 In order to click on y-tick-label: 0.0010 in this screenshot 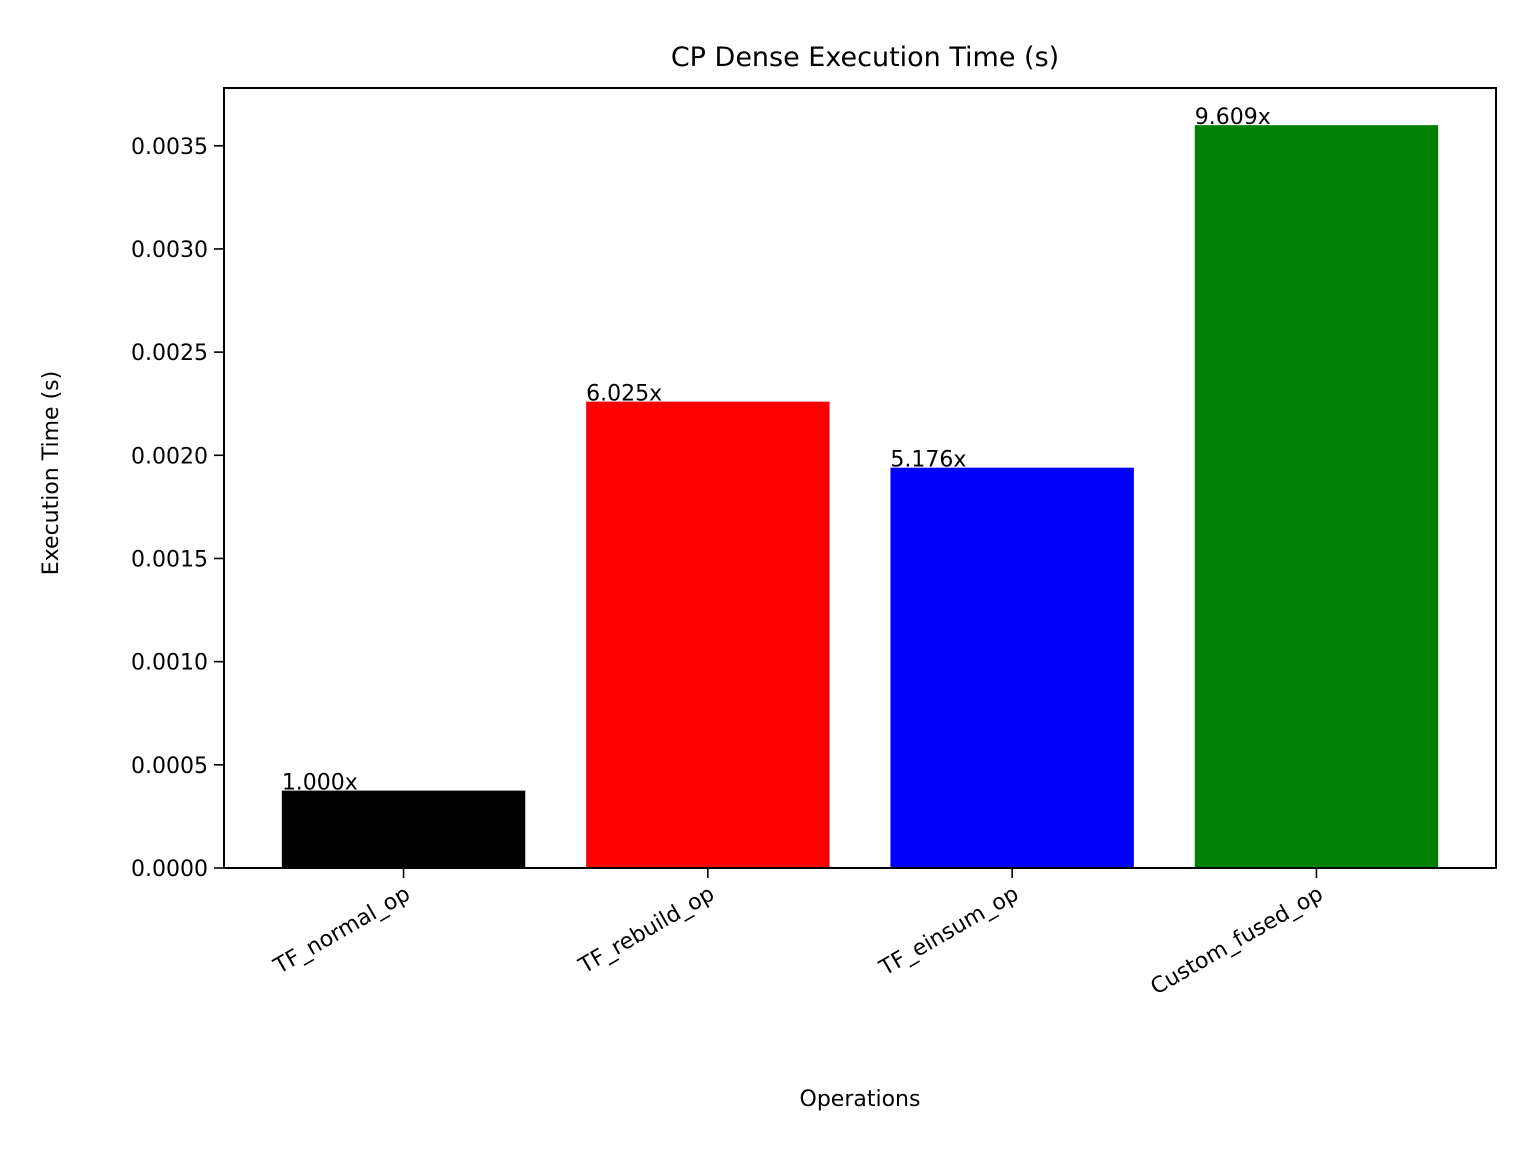, I will do `click(169, 663)`.